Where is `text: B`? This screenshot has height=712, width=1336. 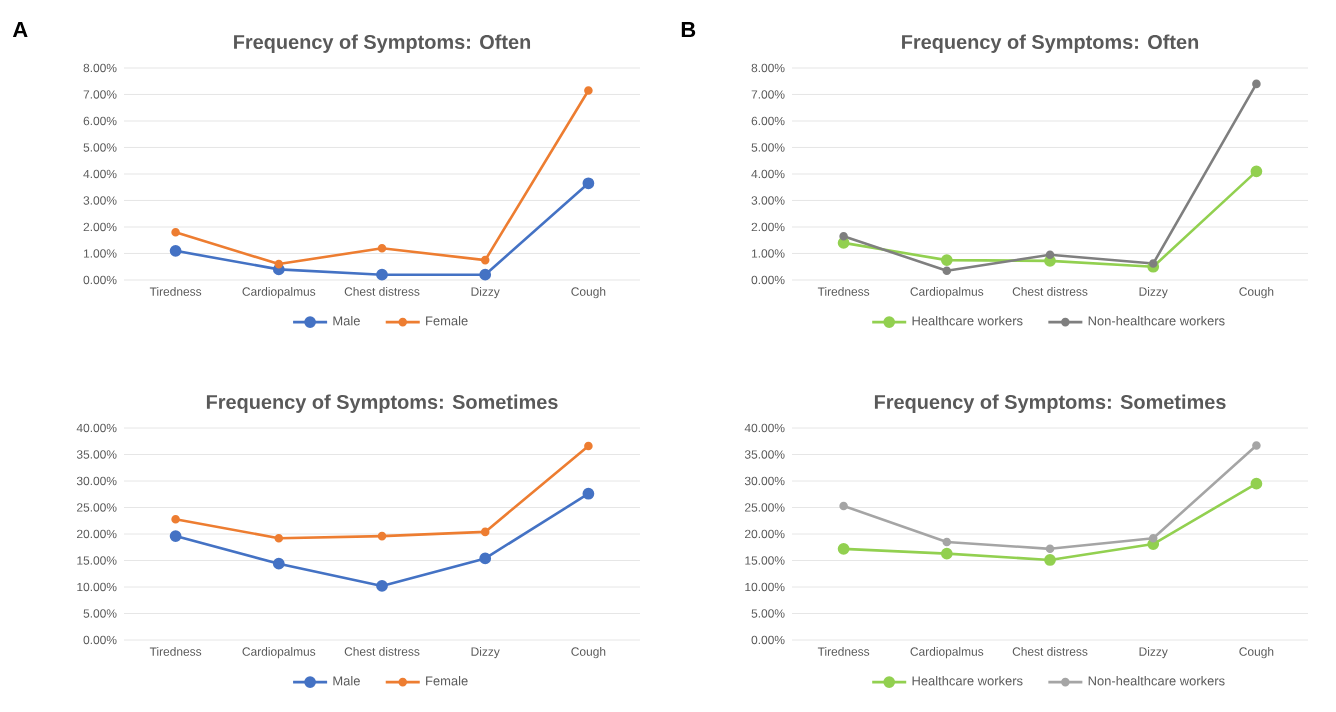 text: B is located at coordinates (688, 30).